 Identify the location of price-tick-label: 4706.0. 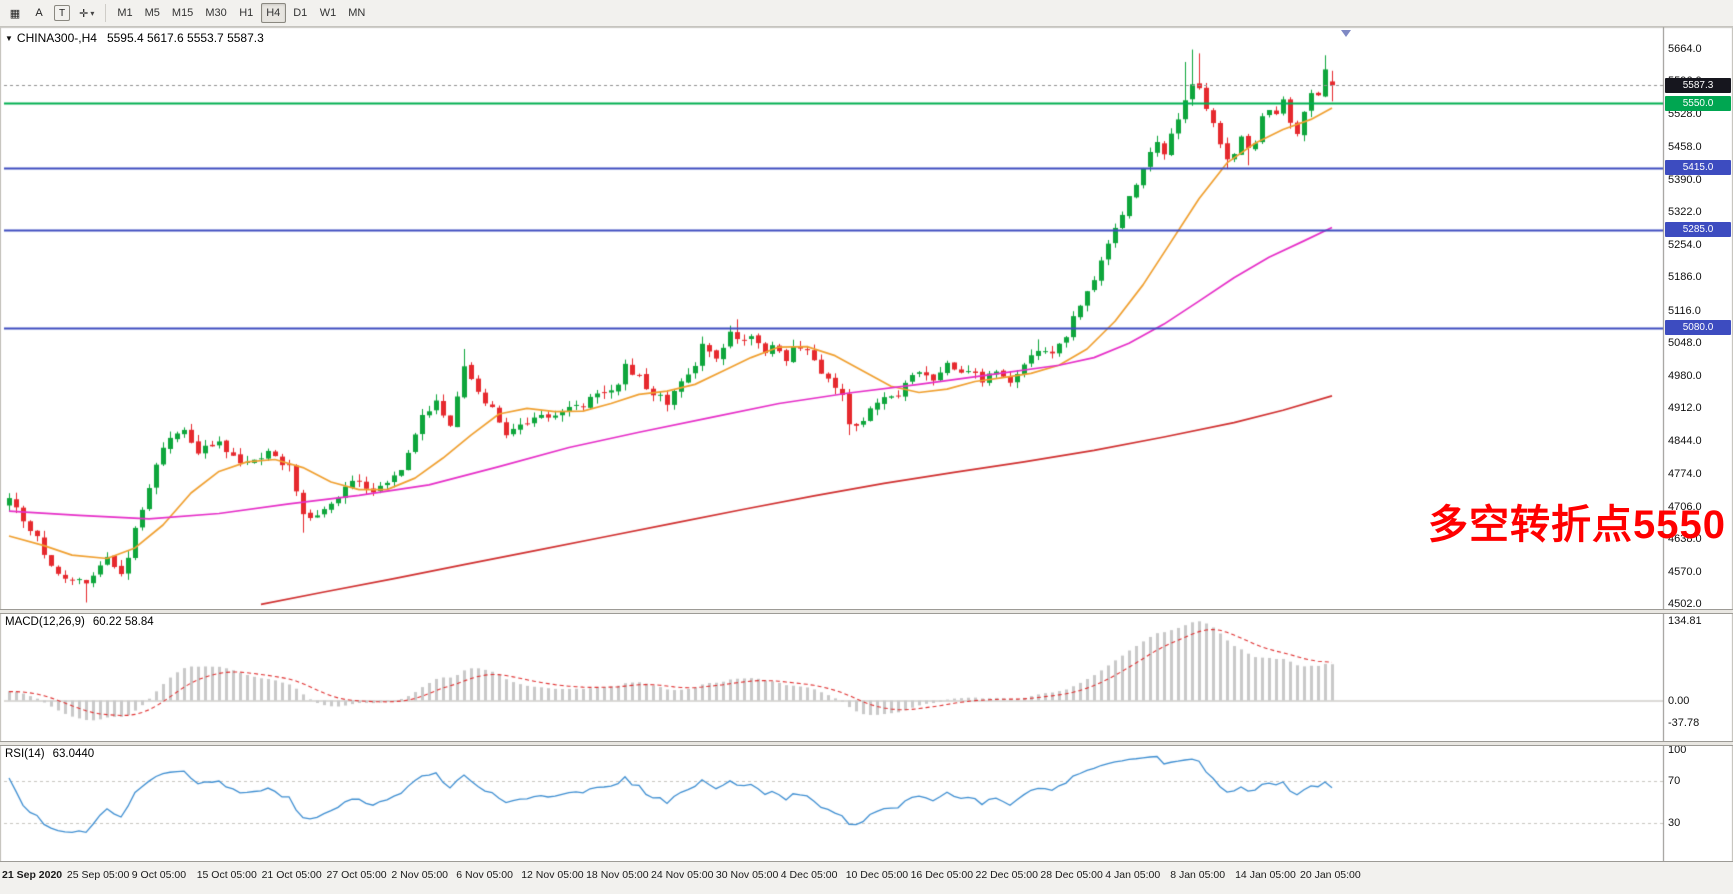
(1685, 506).